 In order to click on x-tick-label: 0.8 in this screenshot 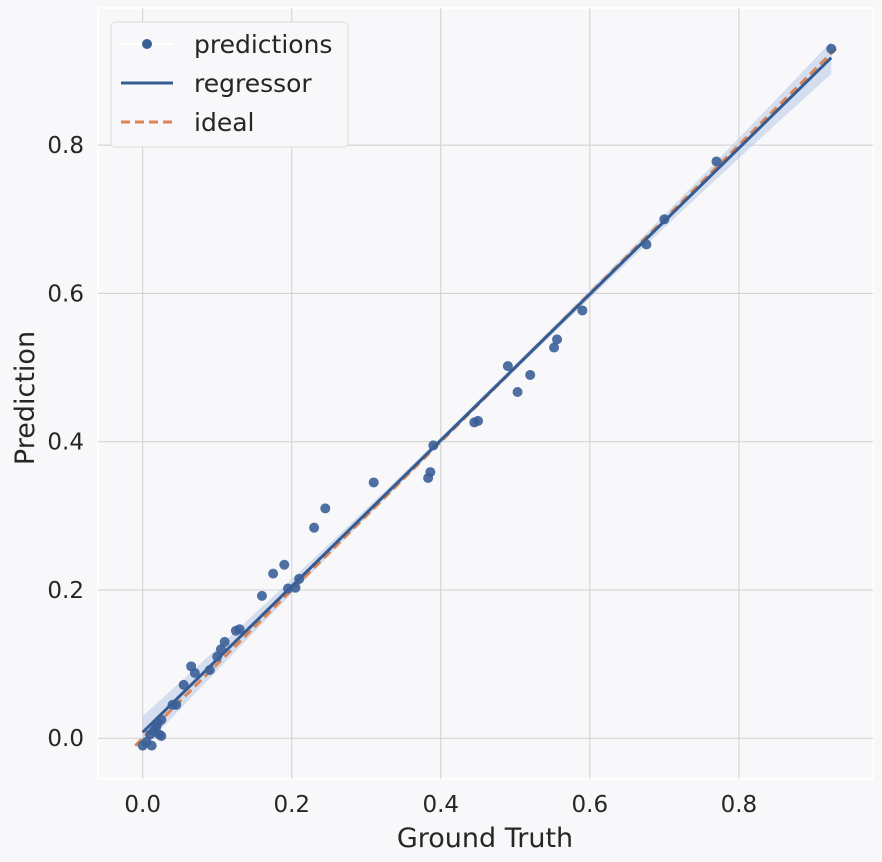, I will do `click(739, 805)`.